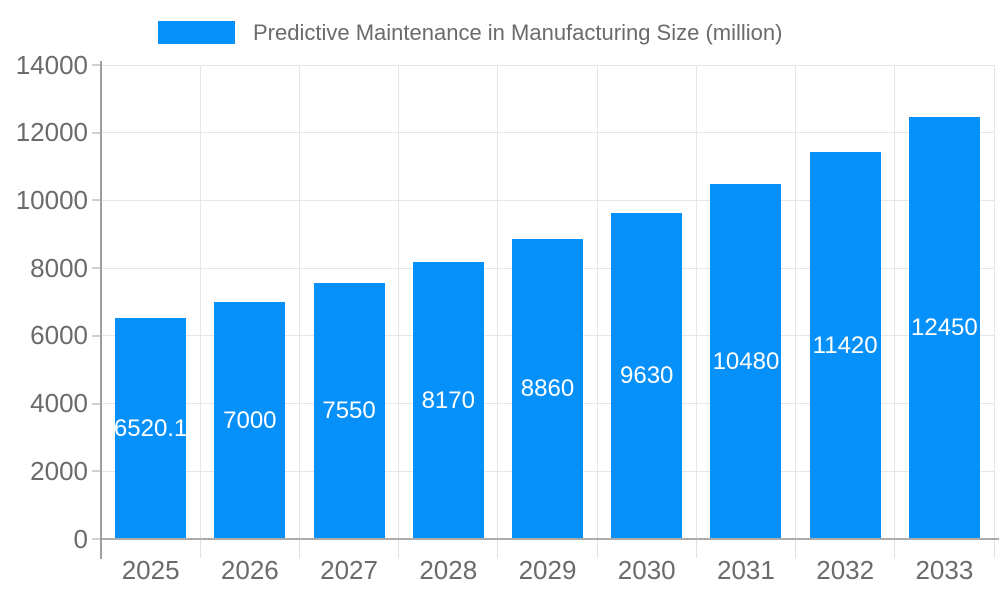  I want to click on x-axis-line, so click(550, 539).